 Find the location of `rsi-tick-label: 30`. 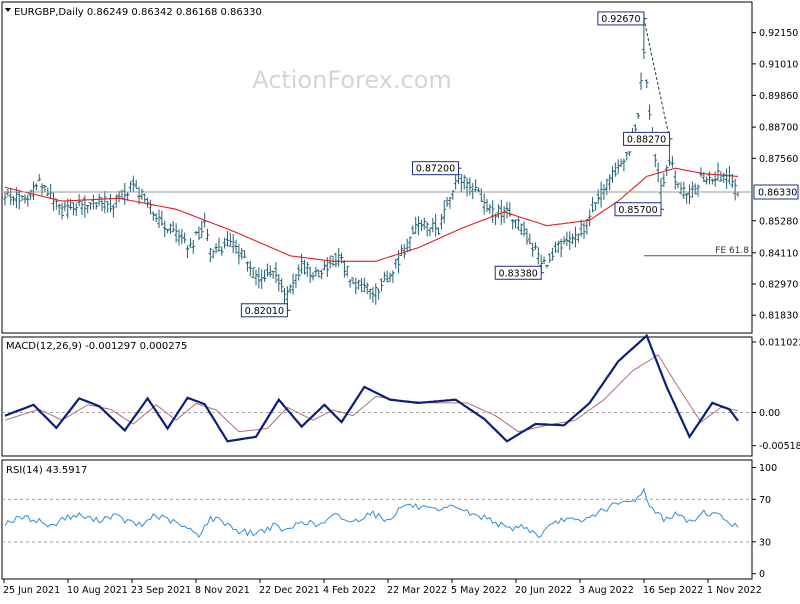

rsi-tick-label: 30 is located at coordinates (765, 542).